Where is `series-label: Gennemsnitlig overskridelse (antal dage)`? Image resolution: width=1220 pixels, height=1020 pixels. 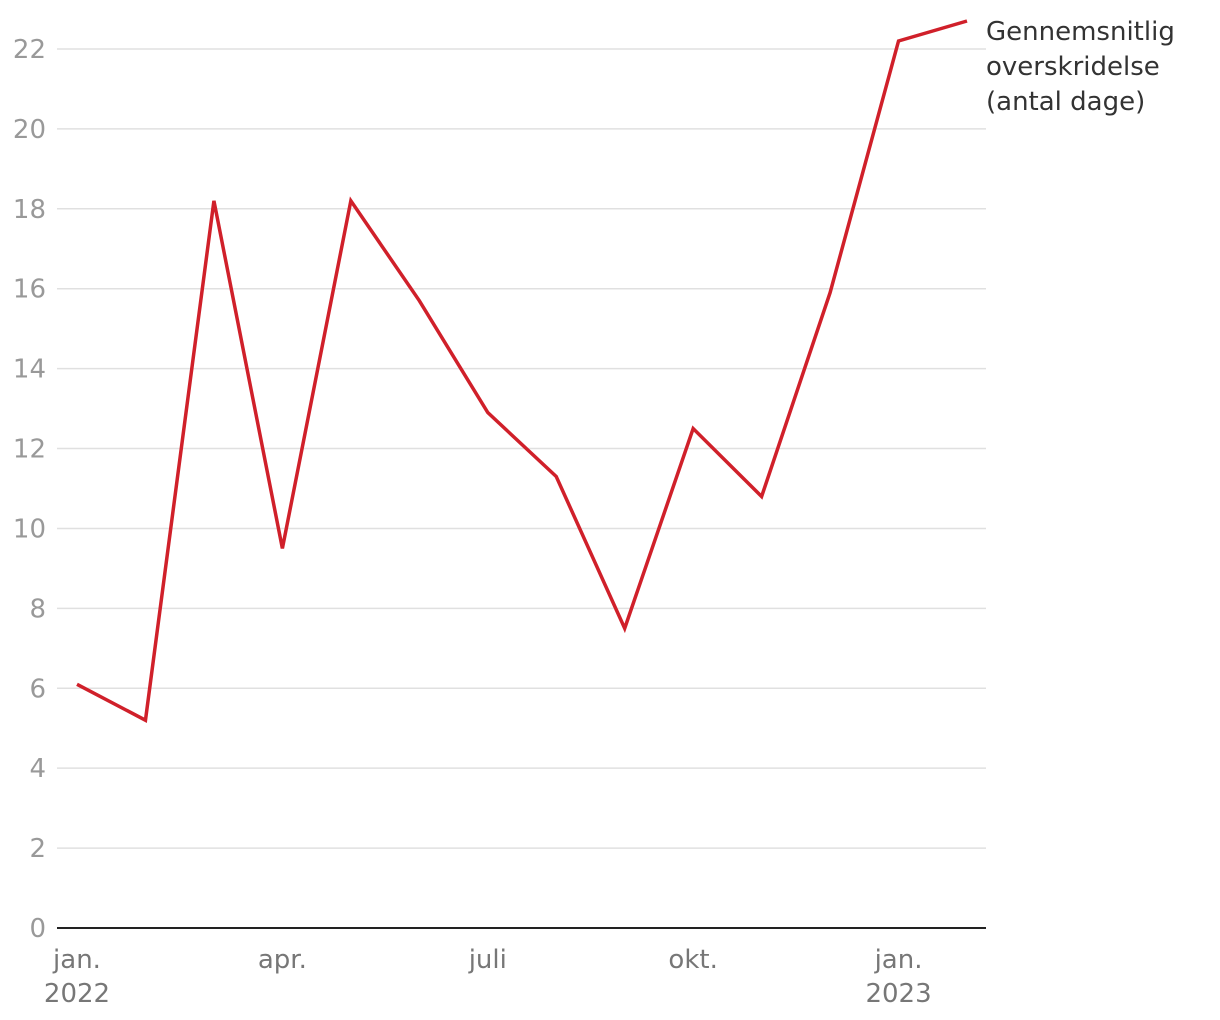
series-label: Gennemsnitlig overskridelse (antal dage) is located at coordinates (1080, 67).